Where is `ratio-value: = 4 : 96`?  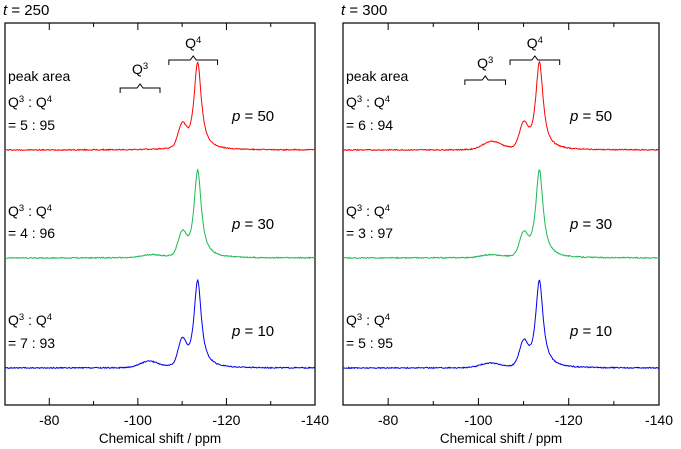 ratio-value: = 4 : 96 is located at coordinates (31, 233).